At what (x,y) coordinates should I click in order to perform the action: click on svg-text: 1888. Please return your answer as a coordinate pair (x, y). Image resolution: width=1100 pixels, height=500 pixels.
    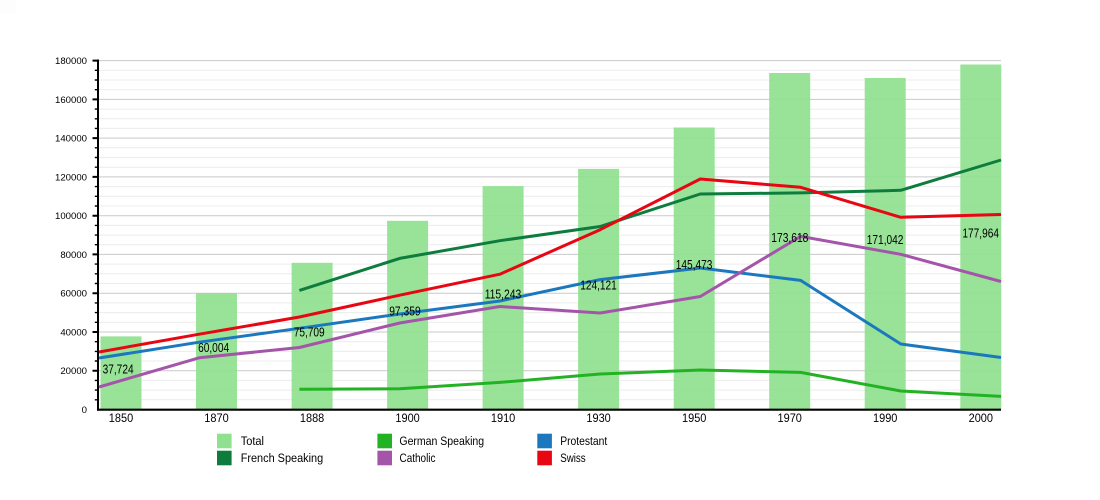
    Looking at the image, I should click on (312, 419).